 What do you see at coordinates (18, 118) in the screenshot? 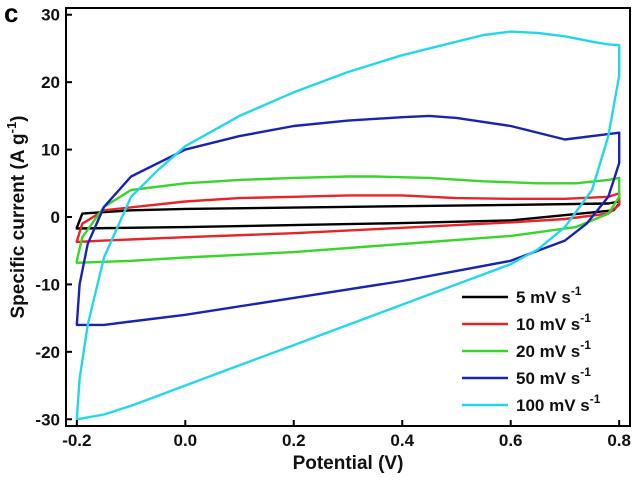
I see `y-axis-title-tail: )` at bounding box center [18, 118].